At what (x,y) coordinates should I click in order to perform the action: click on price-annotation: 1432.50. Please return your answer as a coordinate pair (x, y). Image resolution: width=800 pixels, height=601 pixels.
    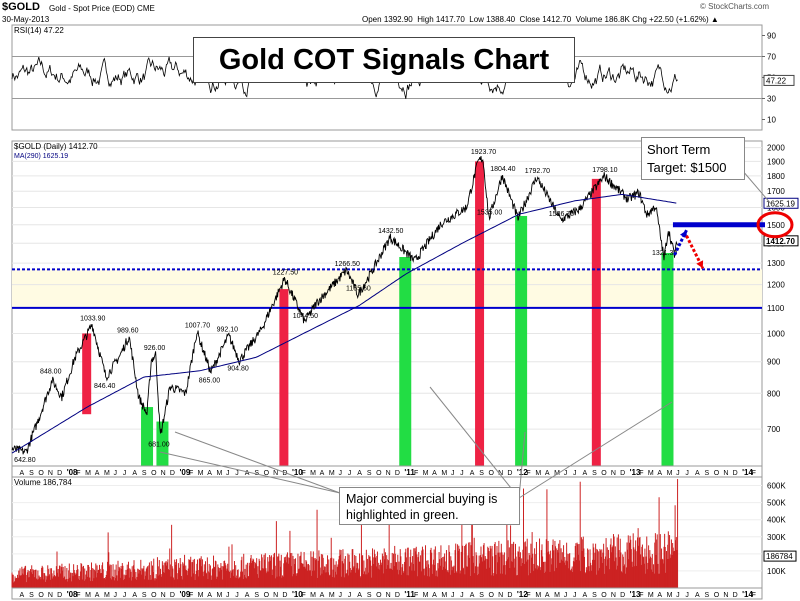
    Looking at the image, I should click on (390, 231).